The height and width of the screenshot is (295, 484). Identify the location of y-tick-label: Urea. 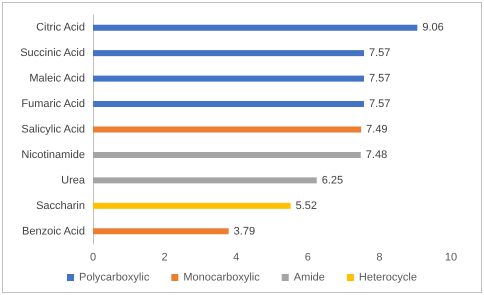
(73, 180).